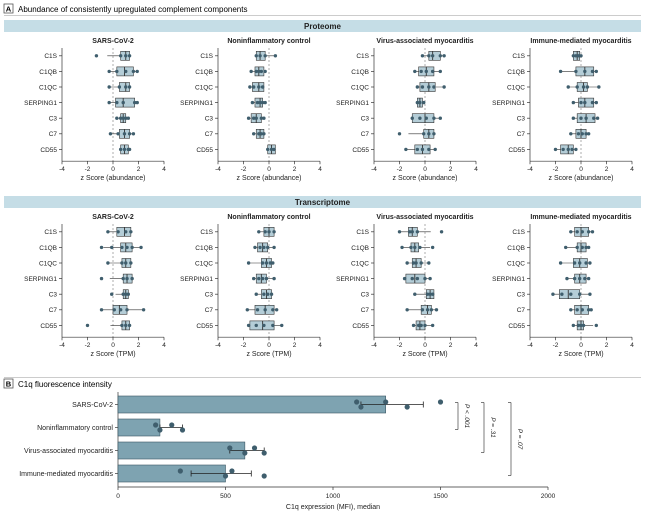 The image size is (645, 521). I want to click on gene-label: SERPING1, so click(40, 103).